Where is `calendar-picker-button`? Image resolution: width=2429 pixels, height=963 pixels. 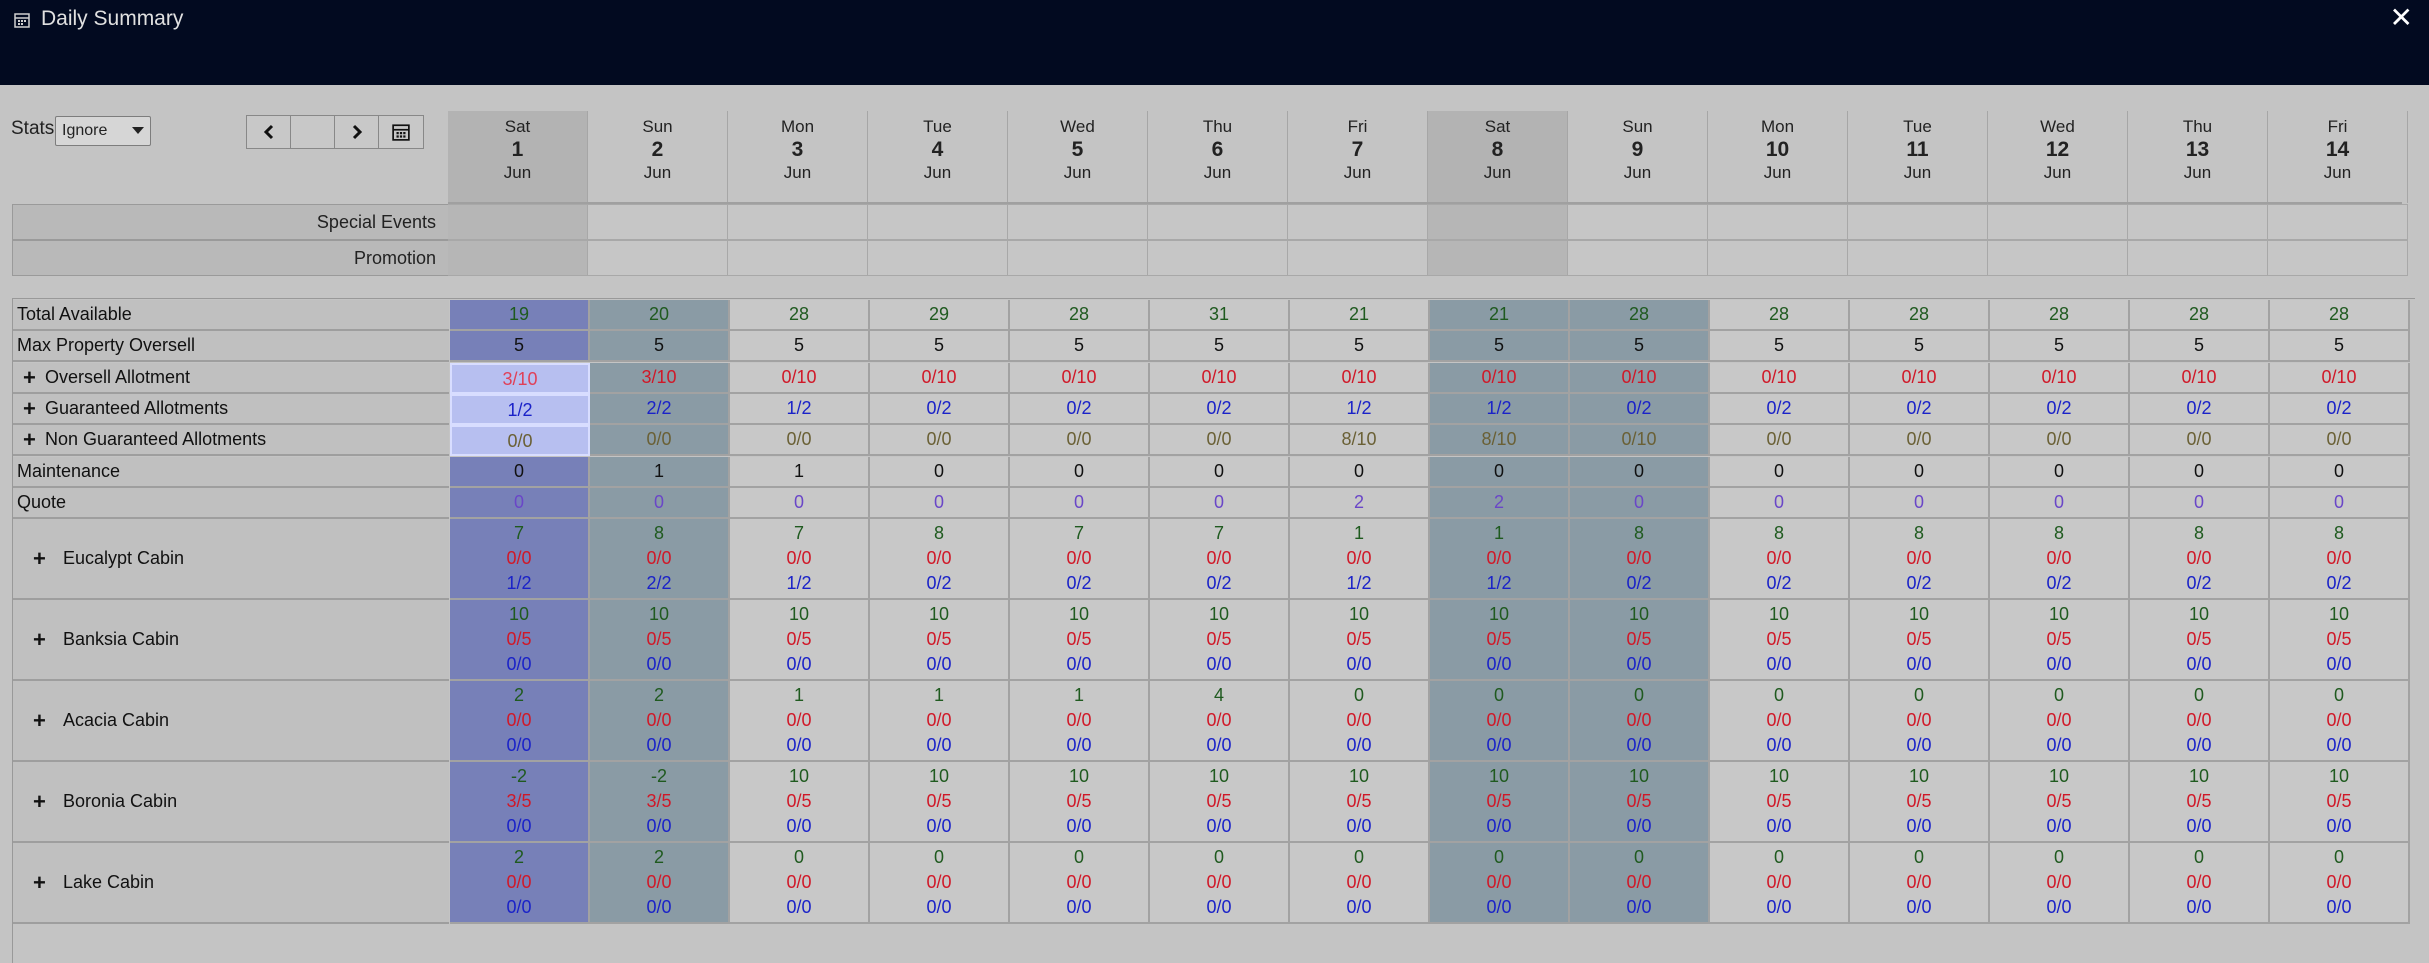
calendar-picker-button is located at coordinates (401, 132).